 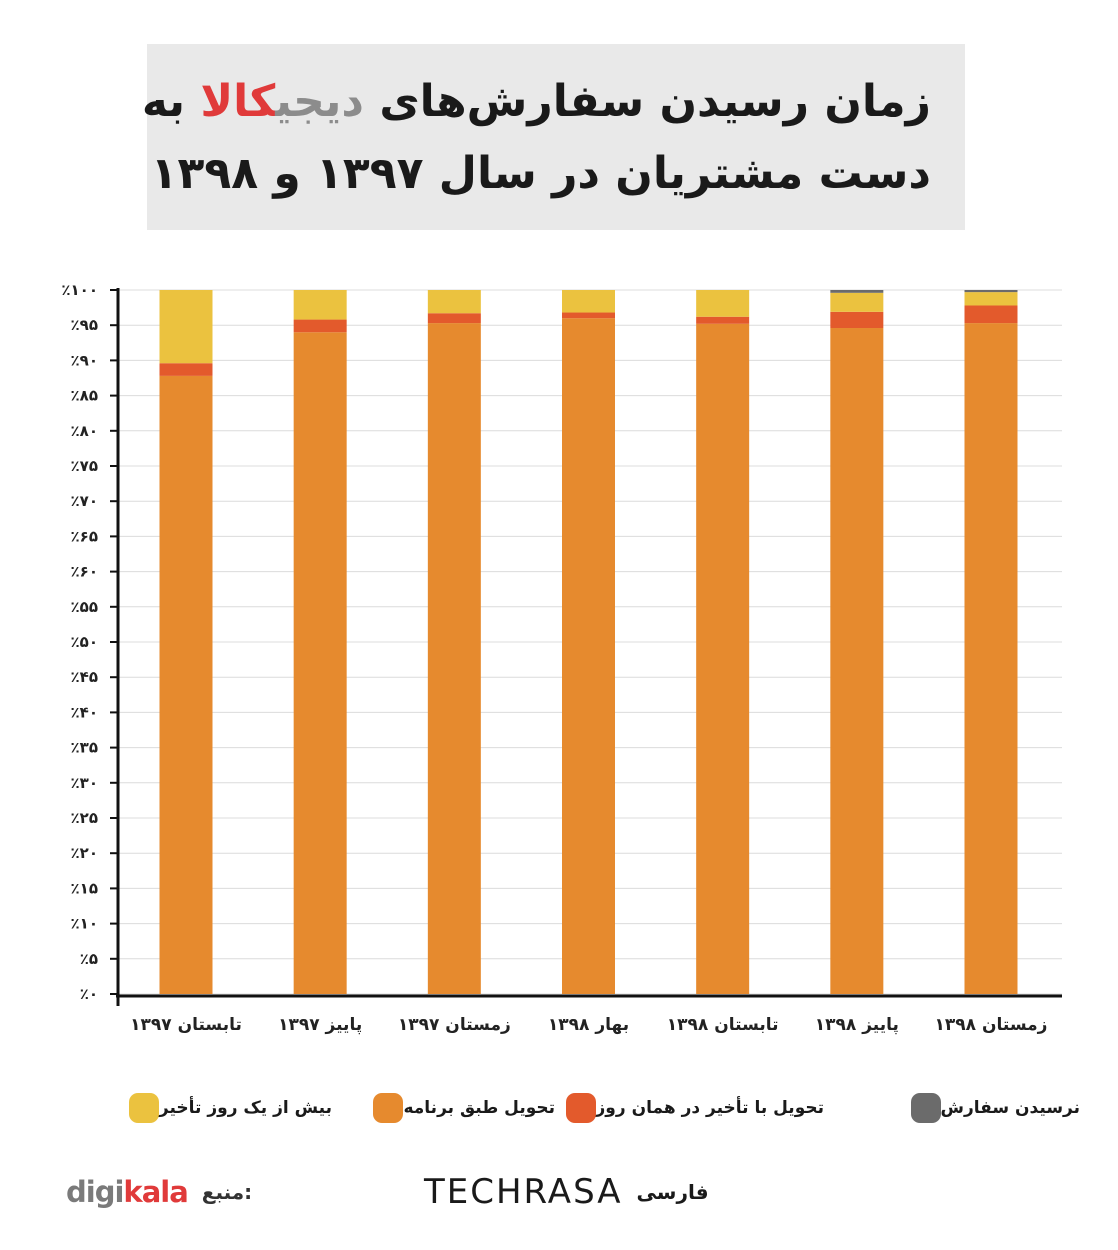 I want to click on legend-item-over-one-day: بیش از یک روز تأخیر, so click(x=224, y=1108).